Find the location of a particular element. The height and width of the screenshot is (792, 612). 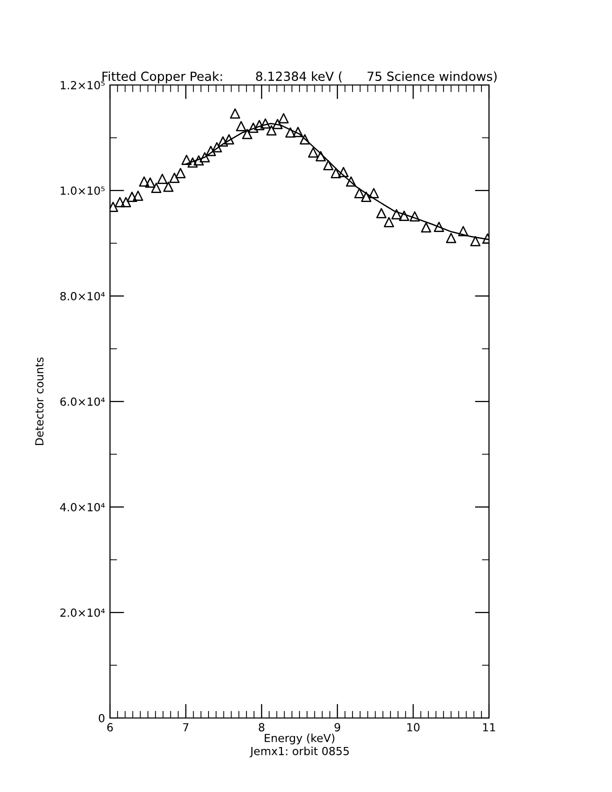

y-axis-title: Detector counts is located at coordinates (39, 401).